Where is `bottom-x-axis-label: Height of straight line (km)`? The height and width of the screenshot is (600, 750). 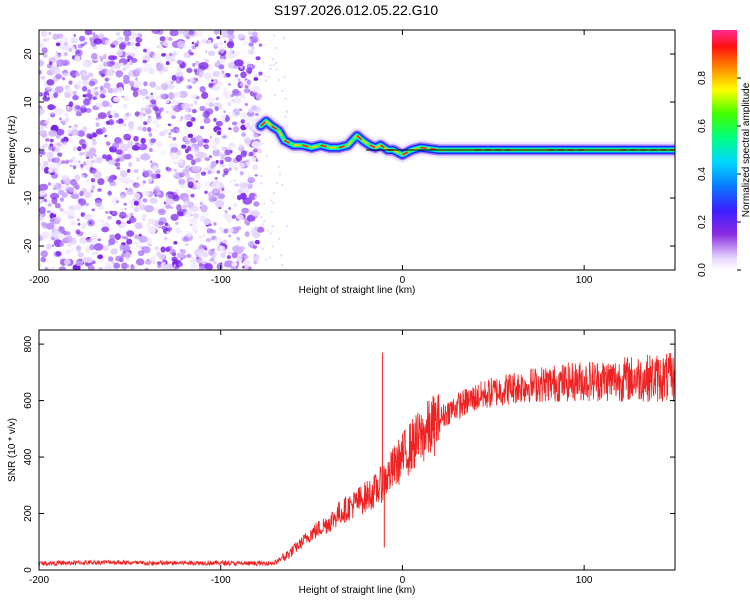 bottom-x-axis-label: Height of straight line (km) is located at coordinates (357, 590).